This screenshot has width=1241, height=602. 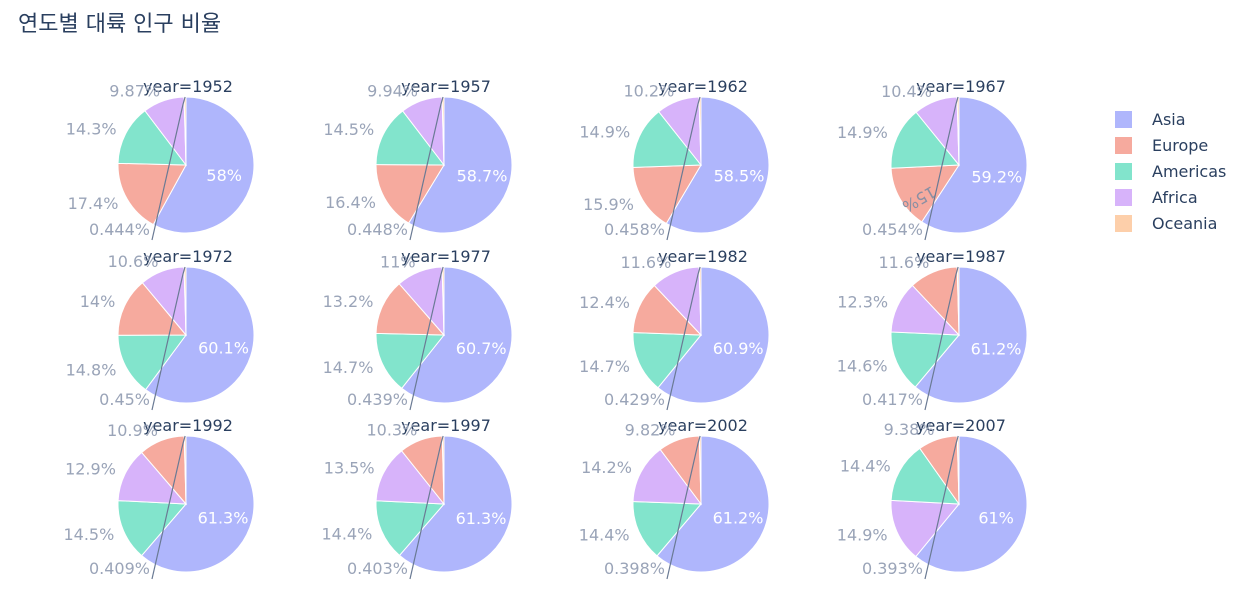 What do you see at coordinates (348, 301) in the screenshot?
I see `pie-label-europe: 13.2%` at bounding box center [348, 301].